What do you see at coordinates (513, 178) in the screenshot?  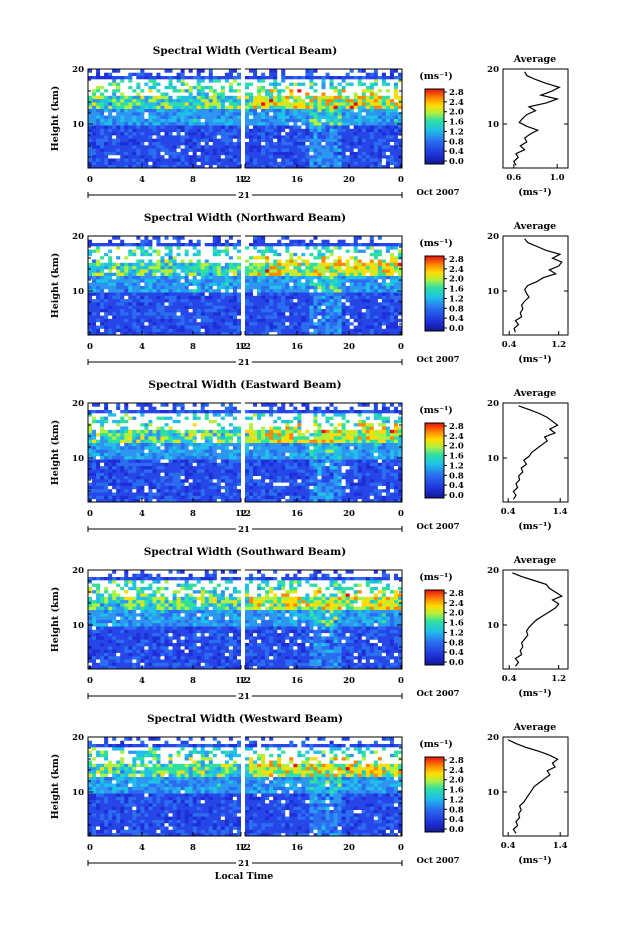 I see `avg-x-tick-label: 0.6` at bounding box center [513, 178].